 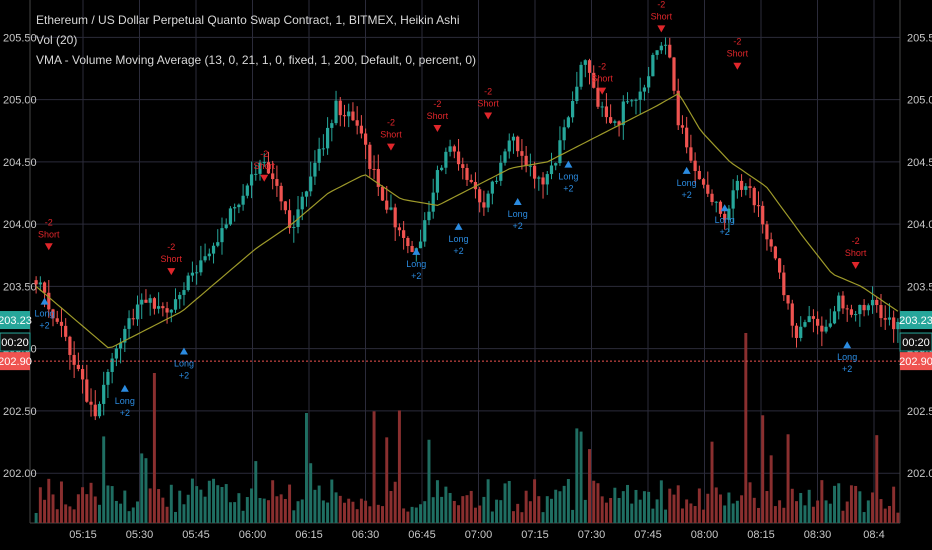 I want to click on y-tick-label-left: 205.50, so click(x=20, y=38).